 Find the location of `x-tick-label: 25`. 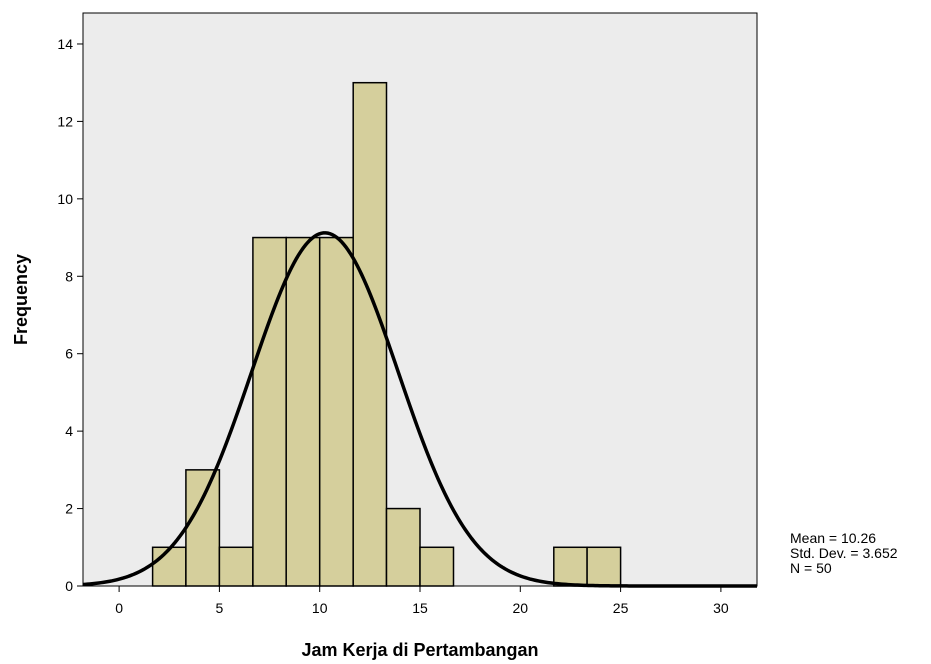

x-tick-label: 25 is located at coordinates (621, 608).